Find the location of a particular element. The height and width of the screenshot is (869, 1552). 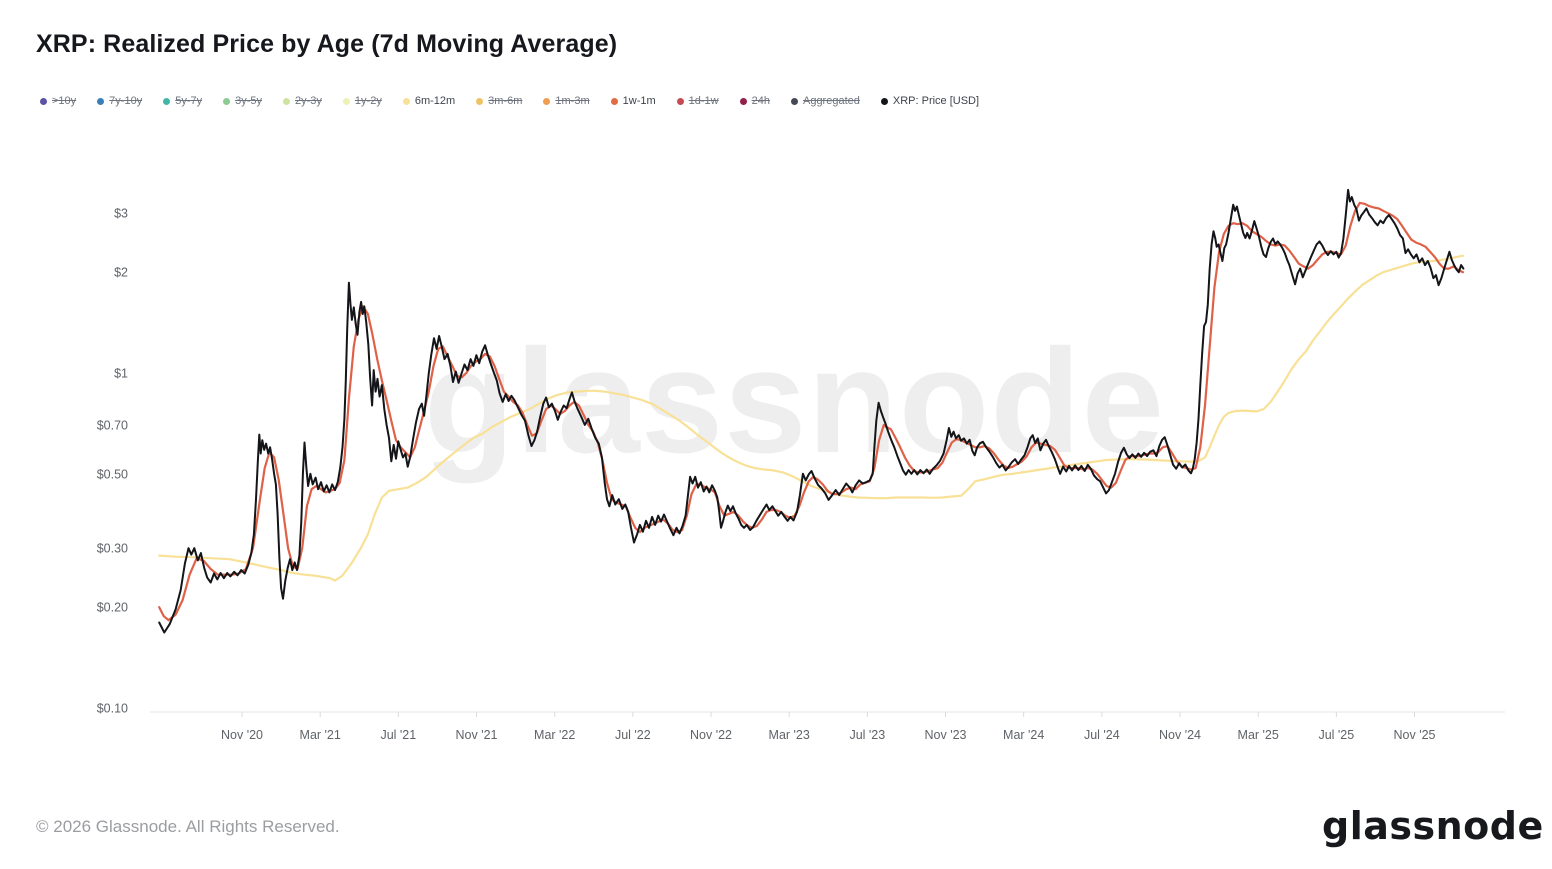

legend-label: 1y-2y is located at coordinates (368, 101).